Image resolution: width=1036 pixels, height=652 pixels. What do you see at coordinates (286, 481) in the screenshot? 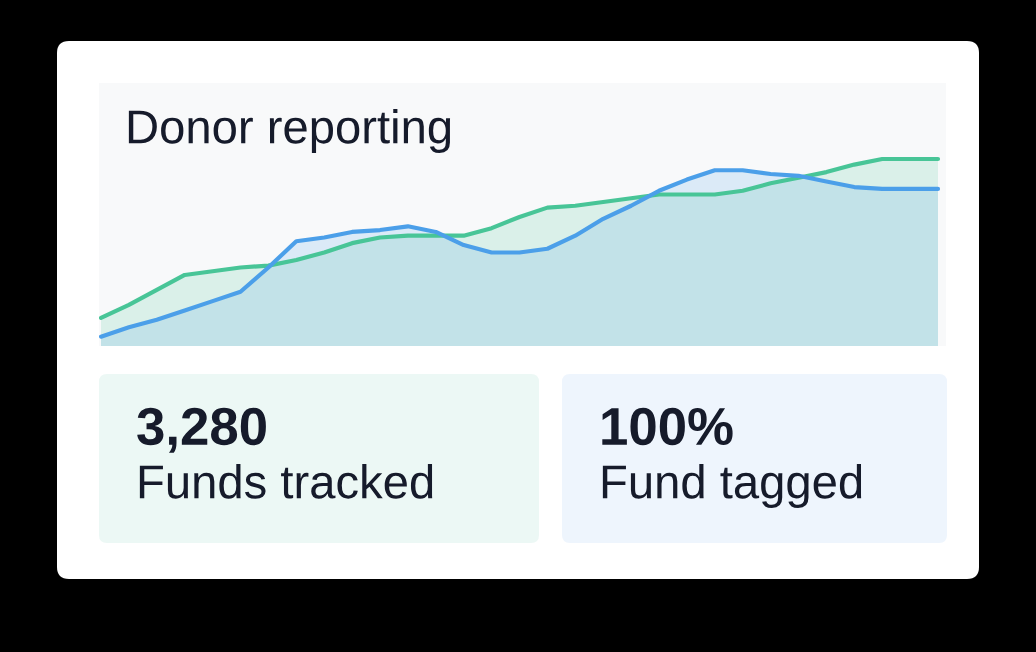
I see `text: Funds tracked` at bounding box center [286, 481].